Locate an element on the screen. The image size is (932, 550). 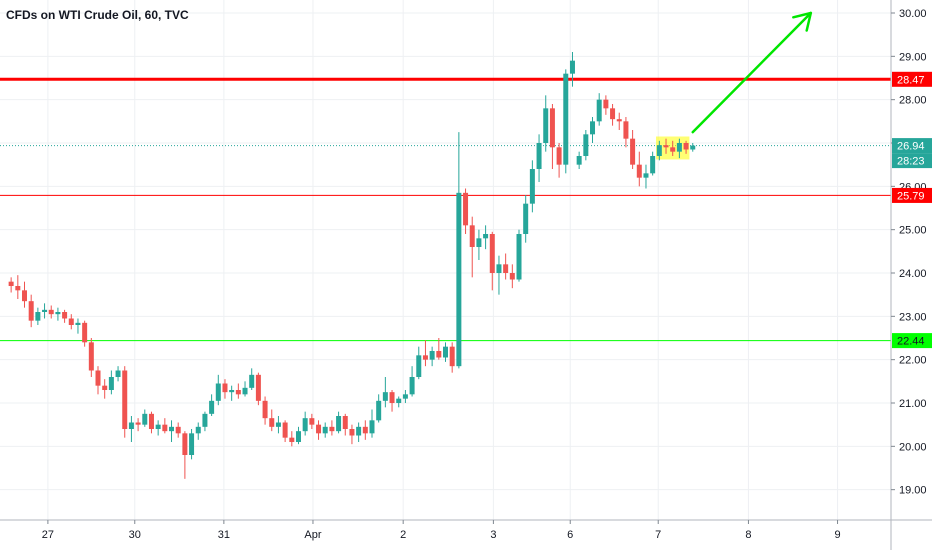
x-tick-label: 8 is located at coordinates (748, 535).